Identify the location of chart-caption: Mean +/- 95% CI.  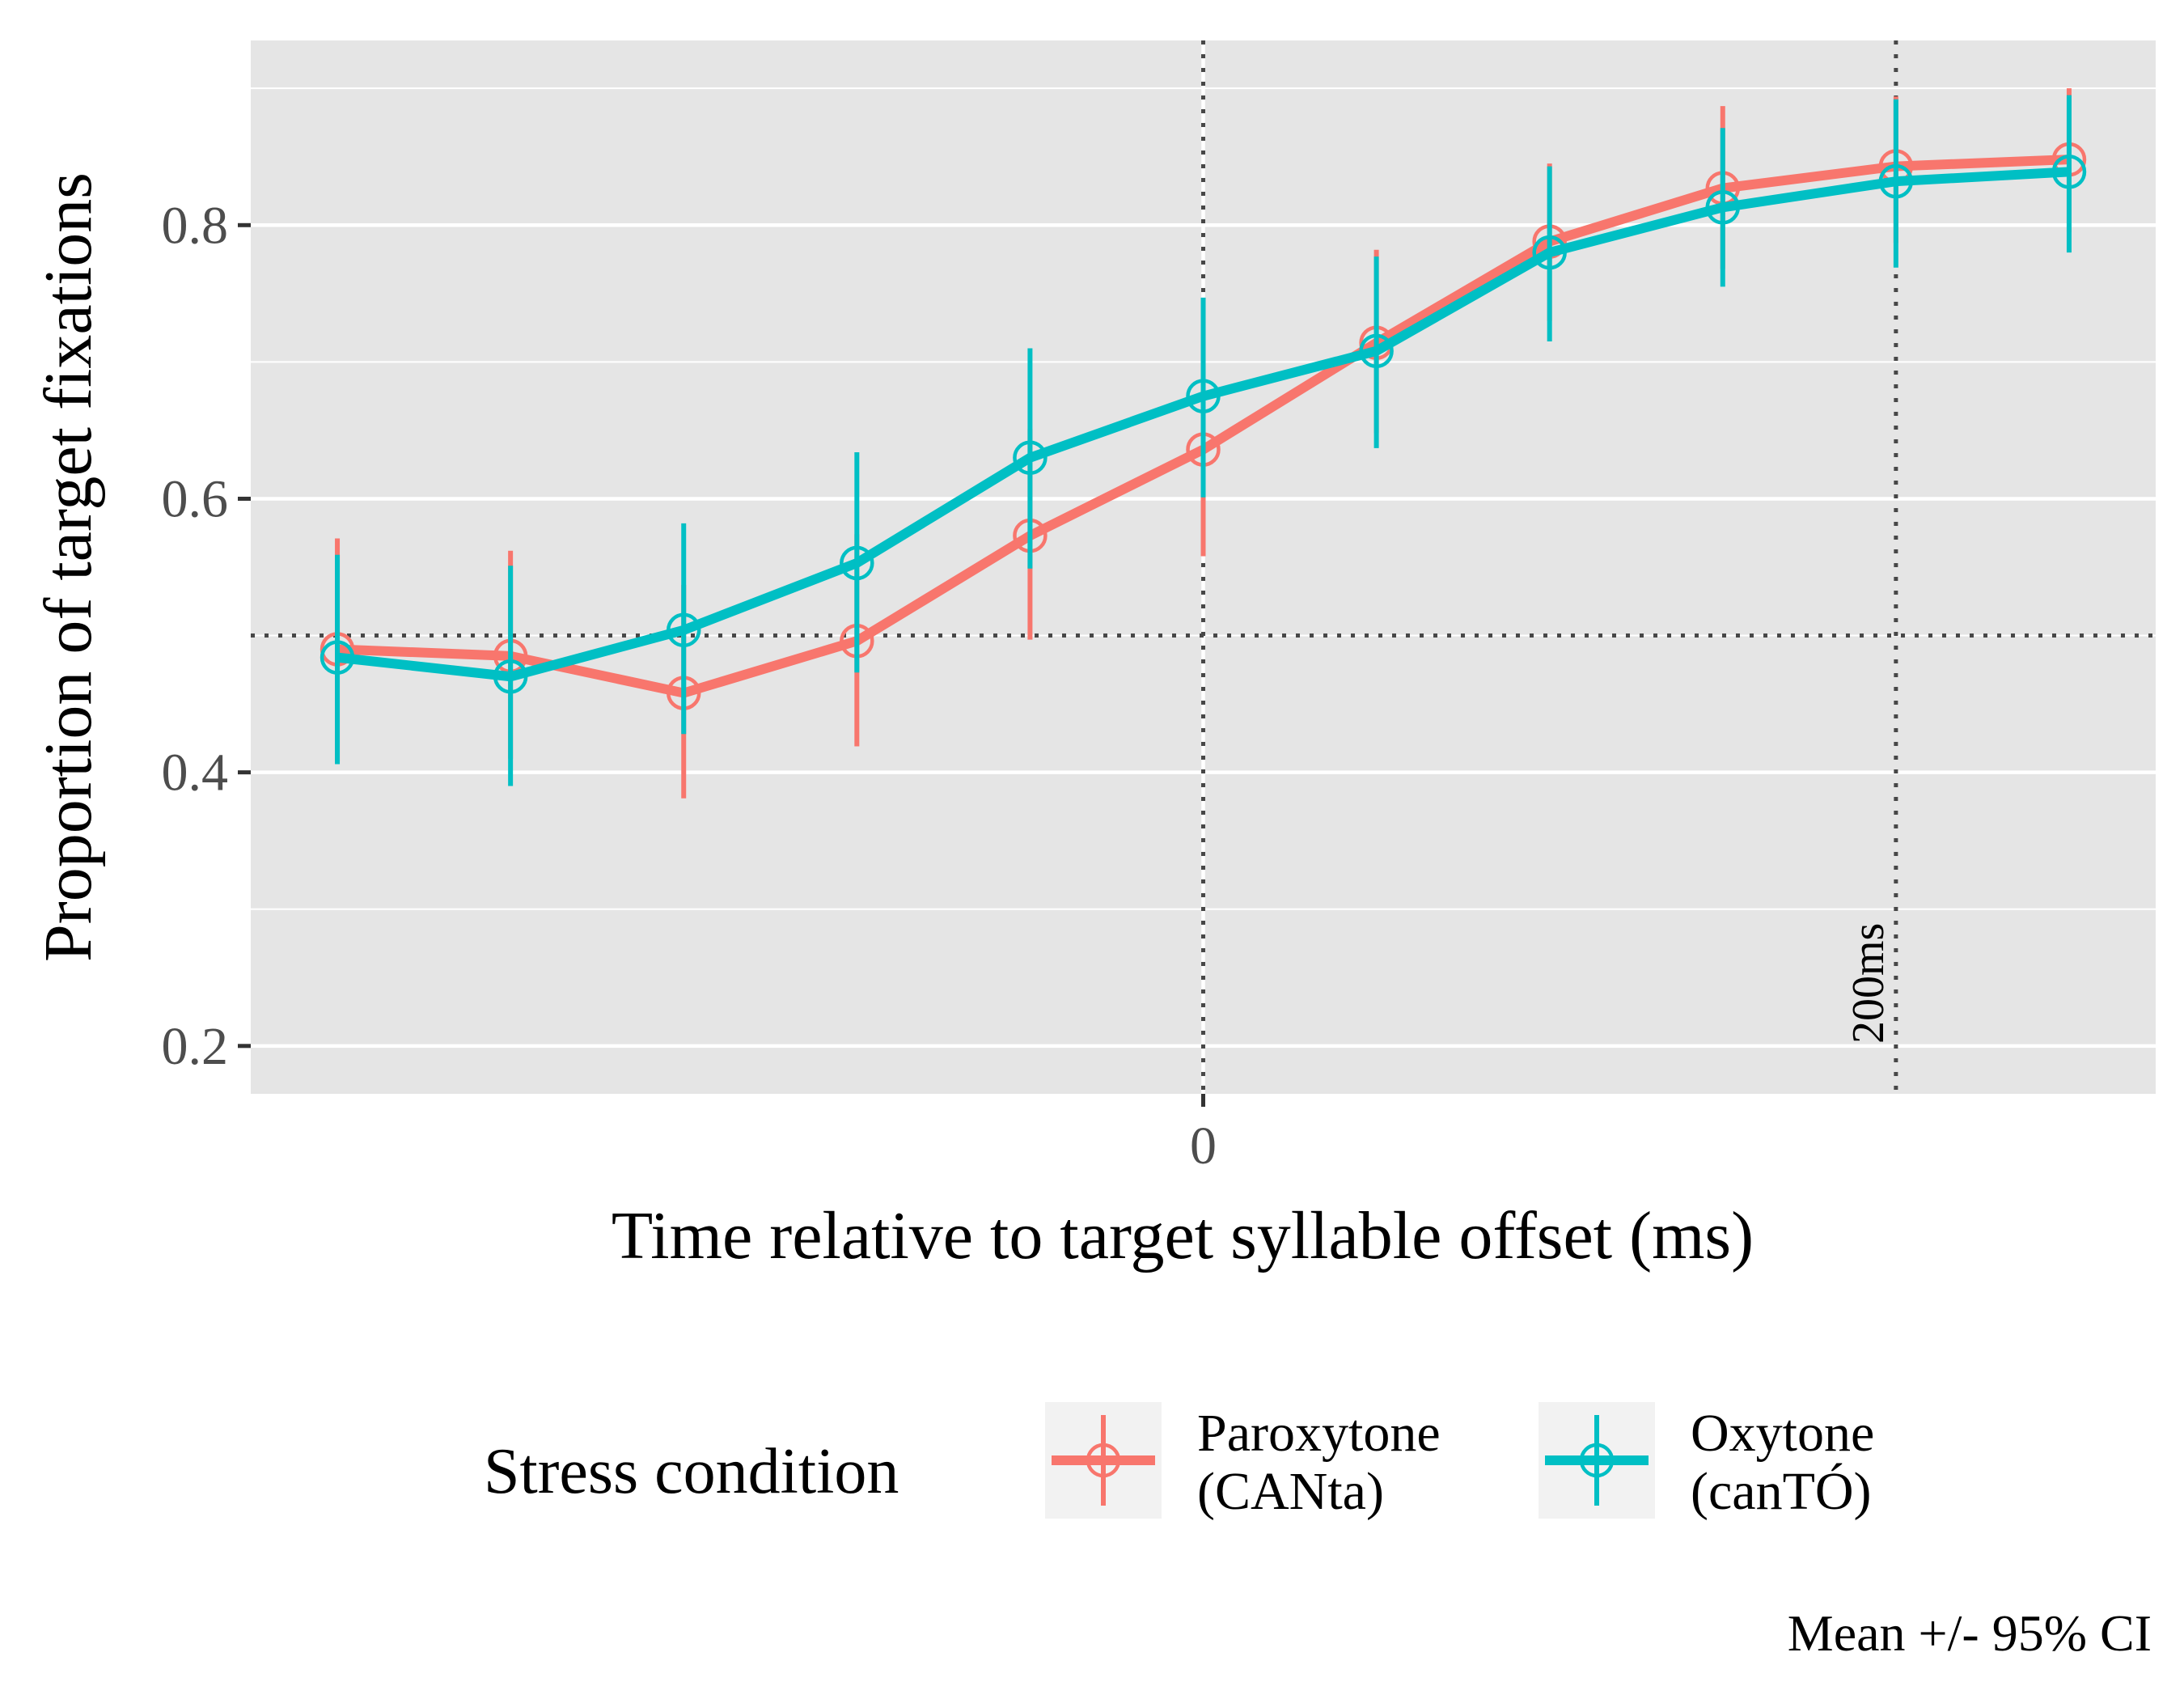
(1970, 1633).